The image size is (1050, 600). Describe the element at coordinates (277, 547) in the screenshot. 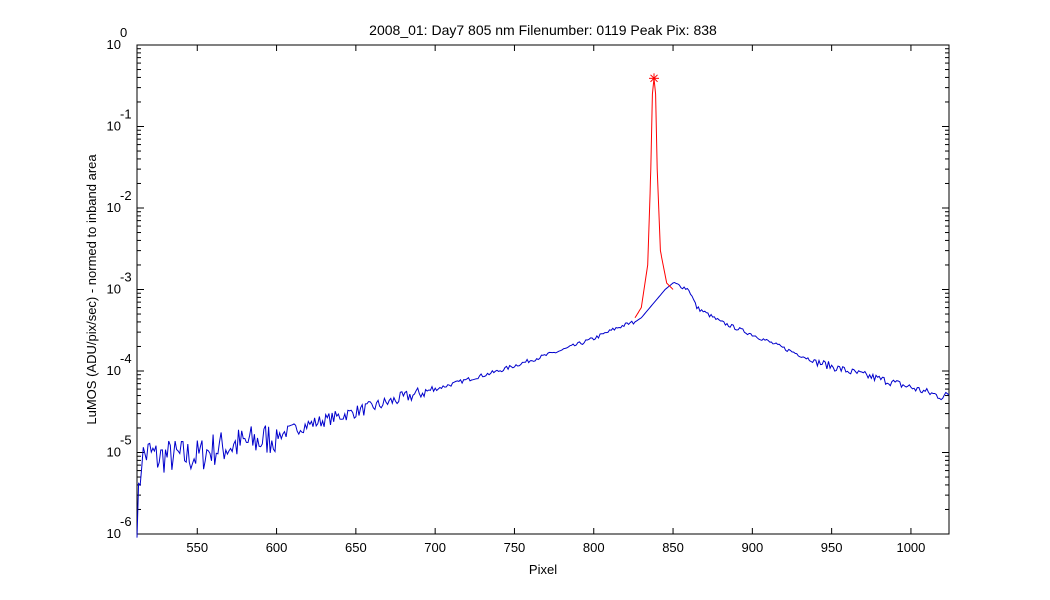

I see `x-tick-label: 600` at that location.